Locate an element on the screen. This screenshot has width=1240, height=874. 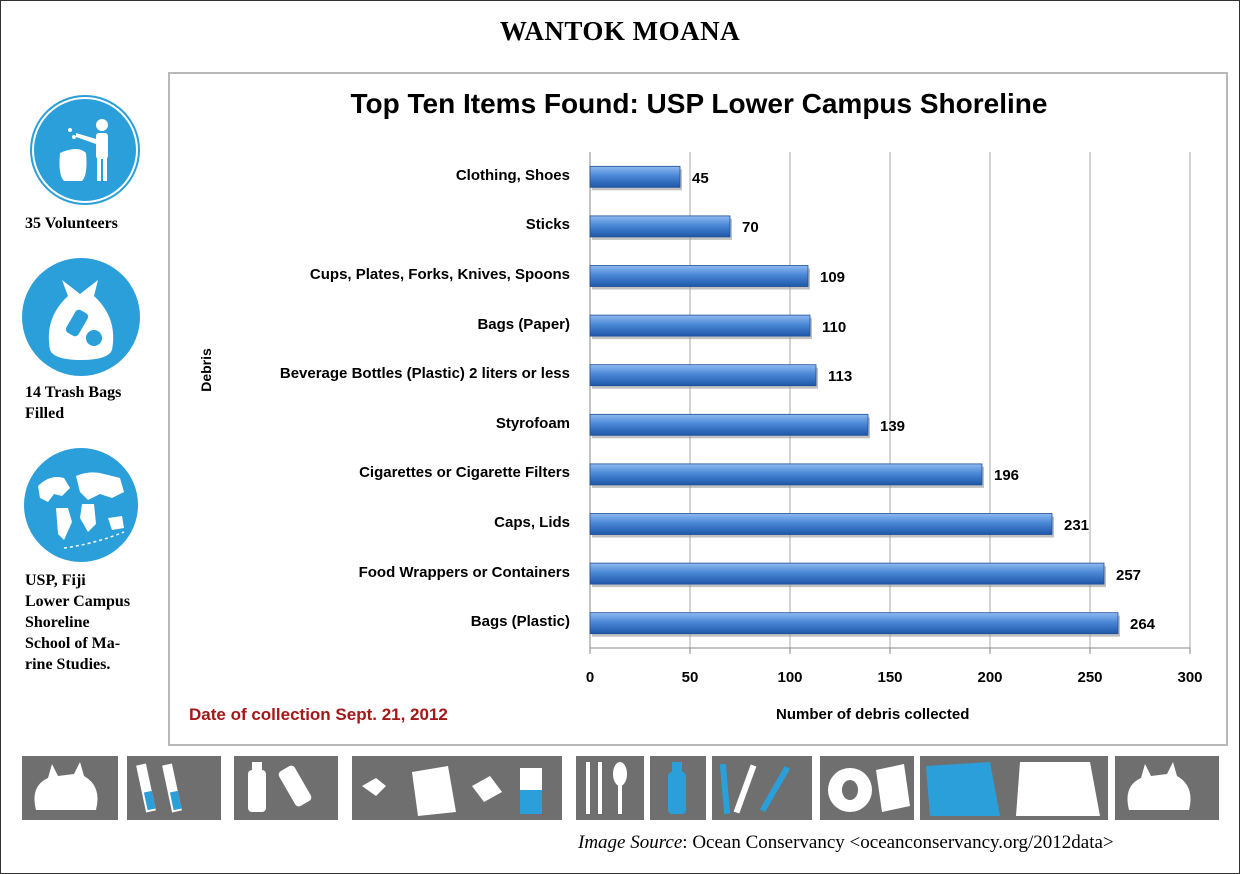
data-label: 110 is located at coordinates (834, 327).